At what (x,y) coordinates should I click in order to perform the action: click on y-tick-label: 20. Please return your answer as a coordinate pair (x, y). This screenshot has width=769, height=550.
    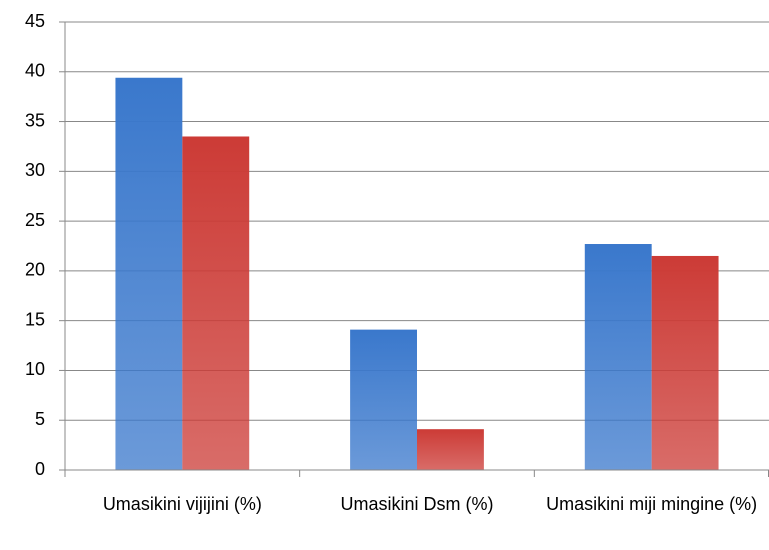
    Looking at the image, I should click on (35, 270).